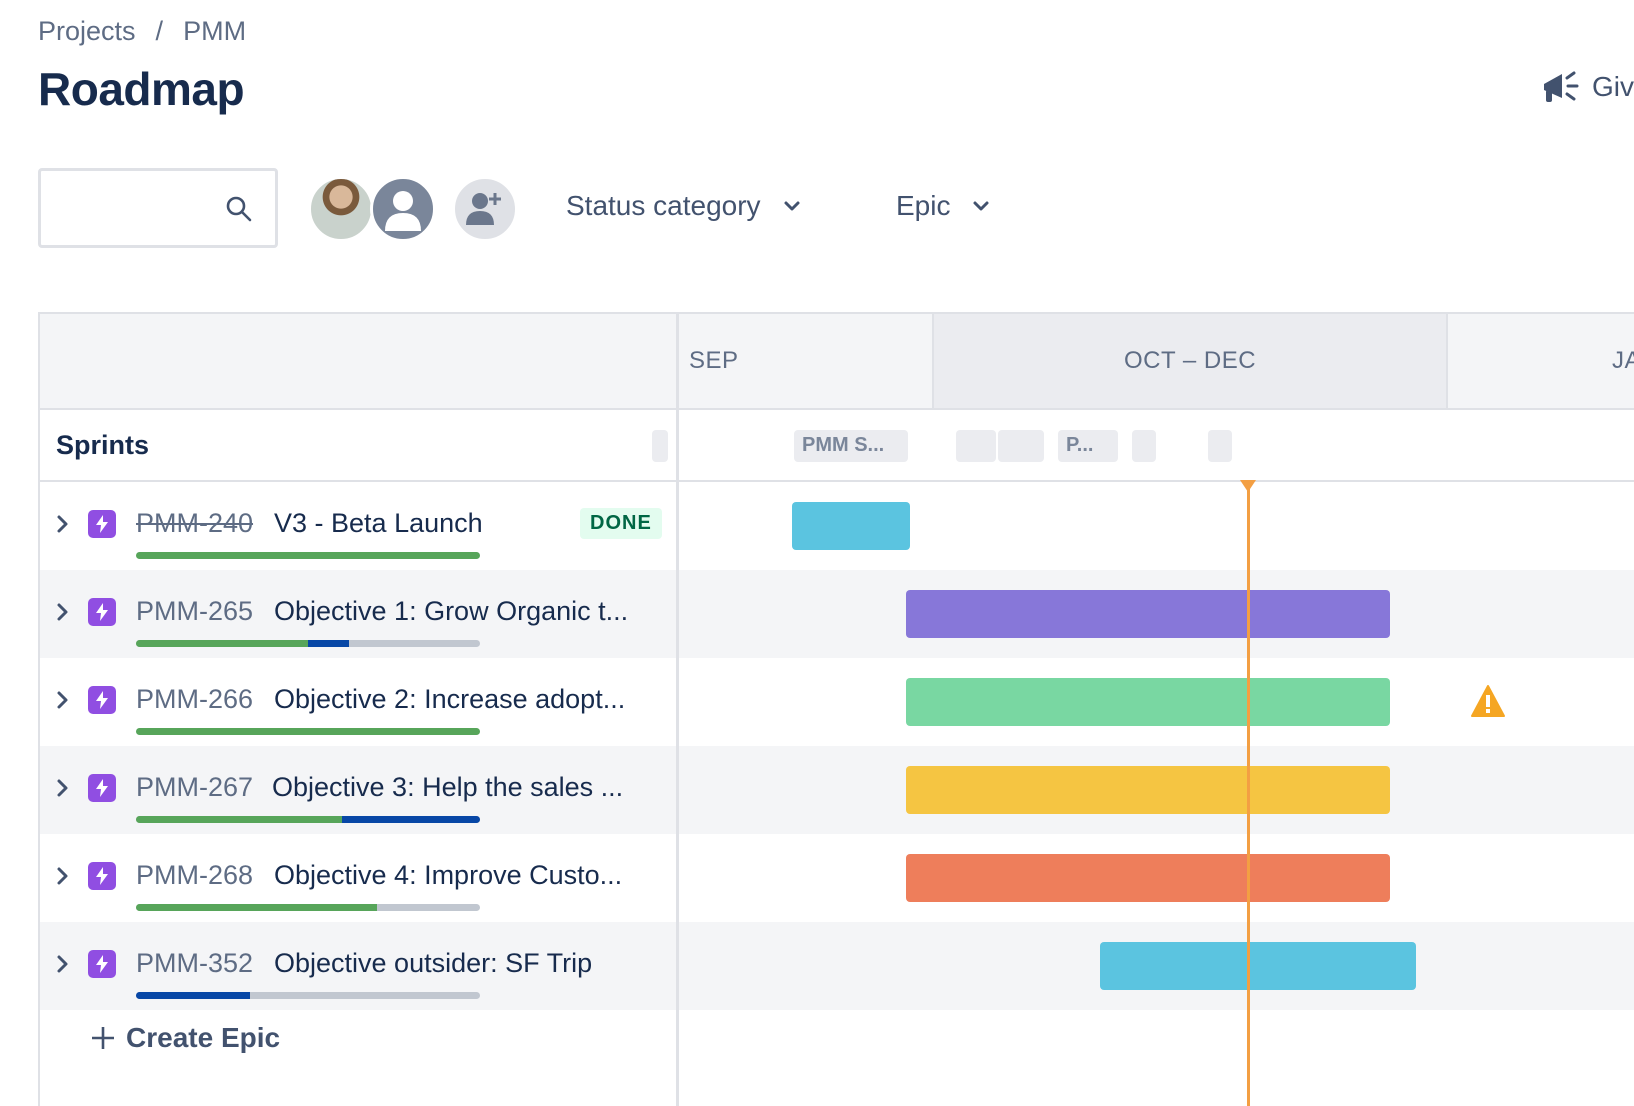 This screenshot has width=1634, height=1106. What do you see at coordinates (141, 89) in the screenshot?
I see `page-title: Roadmap` at bounding box center [141, 89].